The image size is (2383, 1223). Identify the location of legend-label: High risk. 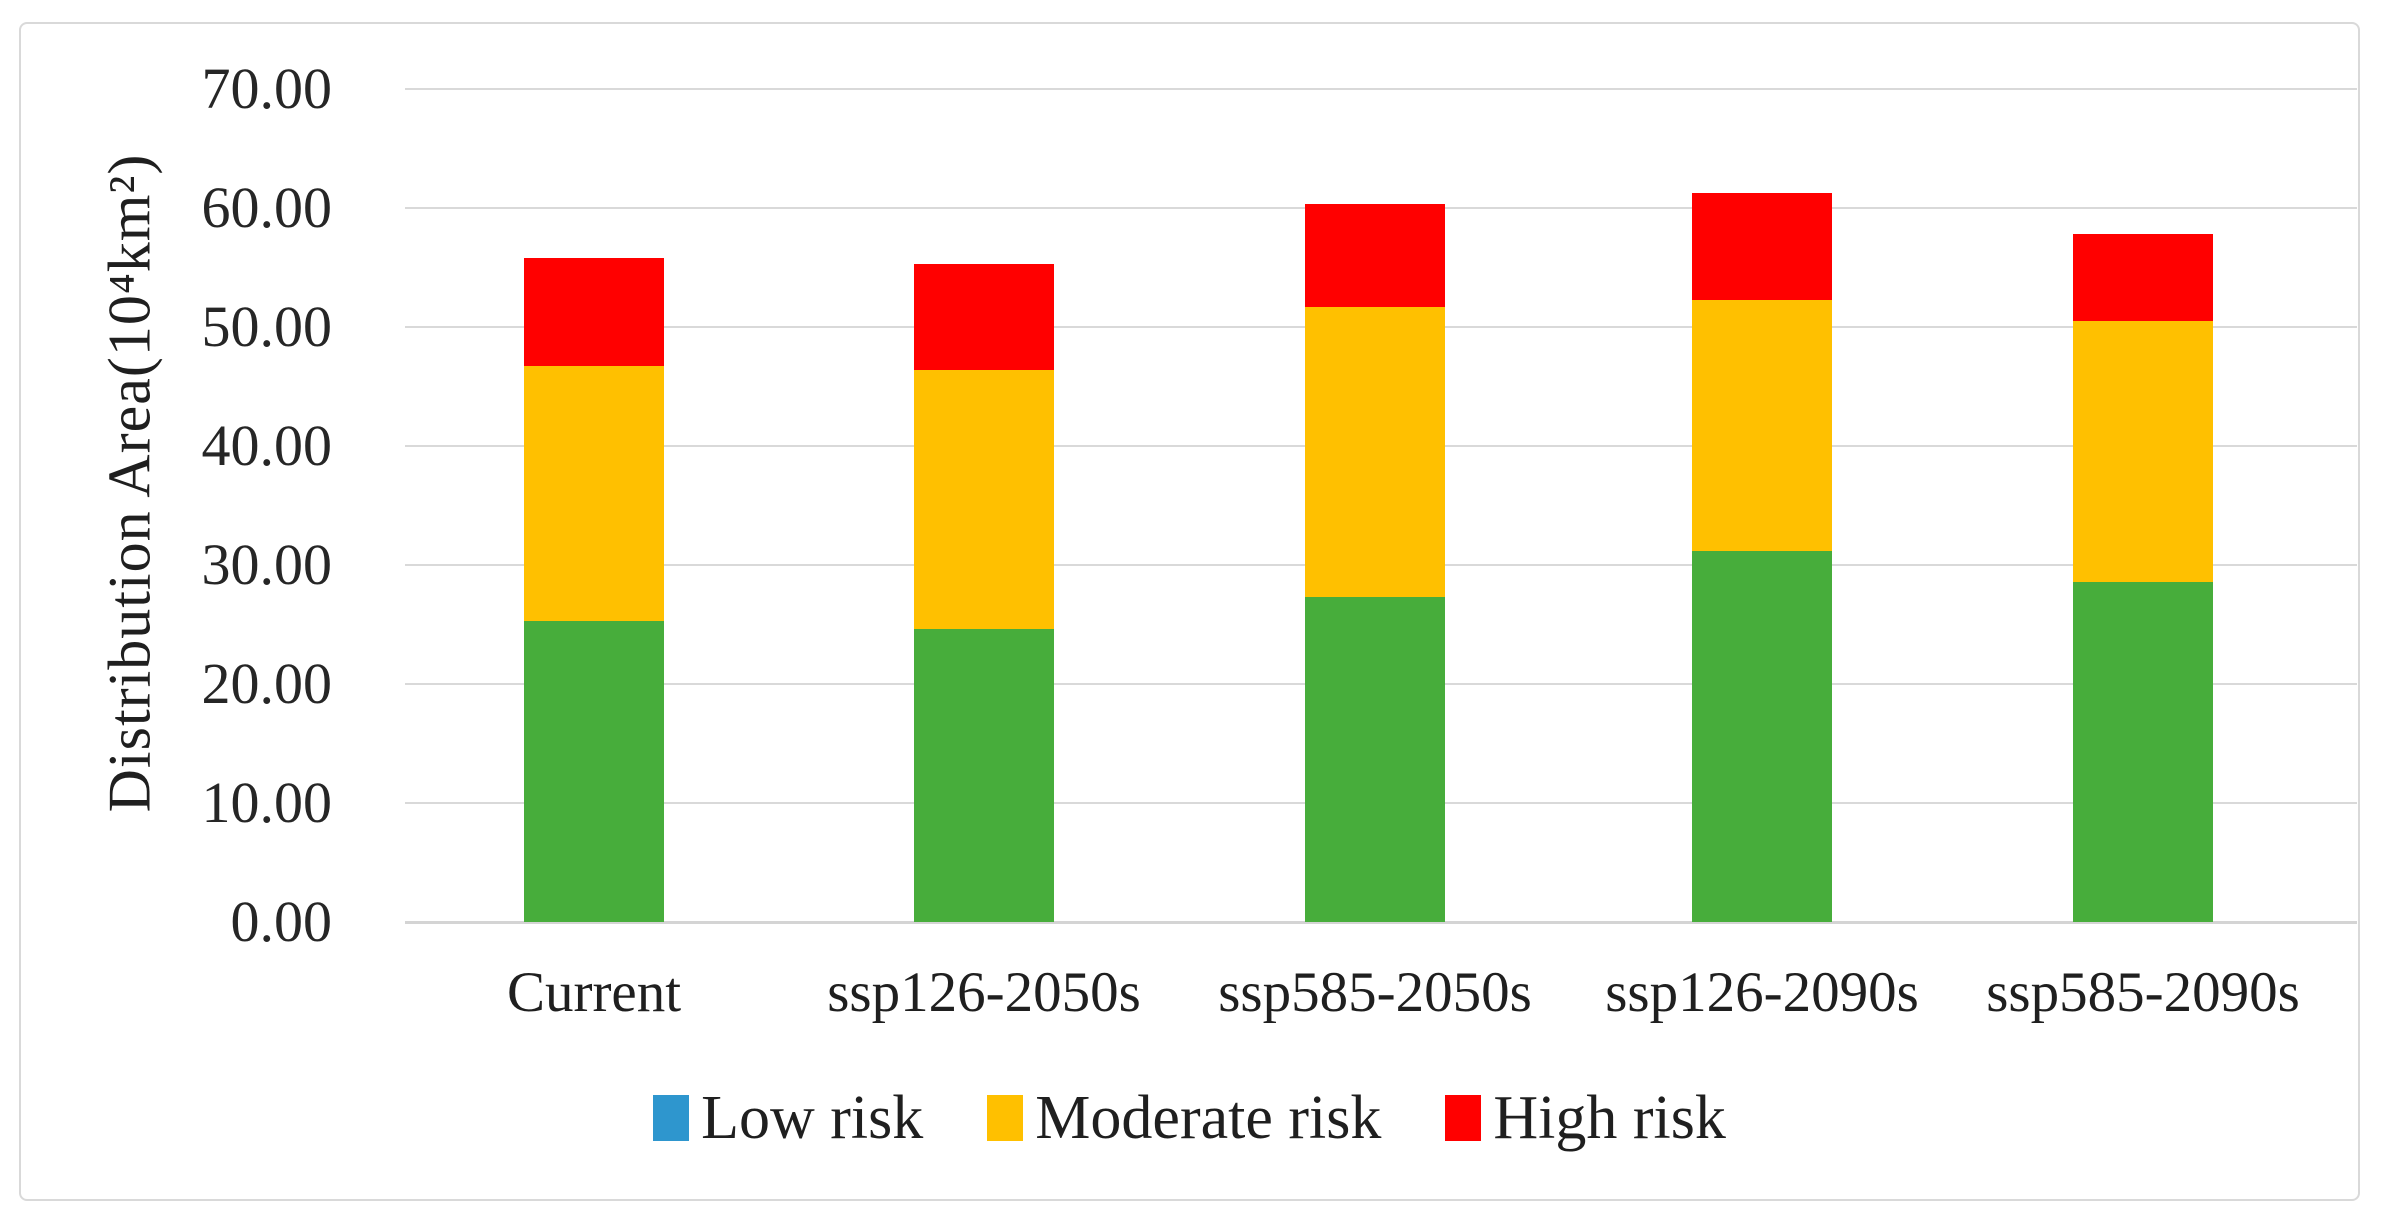
(1609, 1118).